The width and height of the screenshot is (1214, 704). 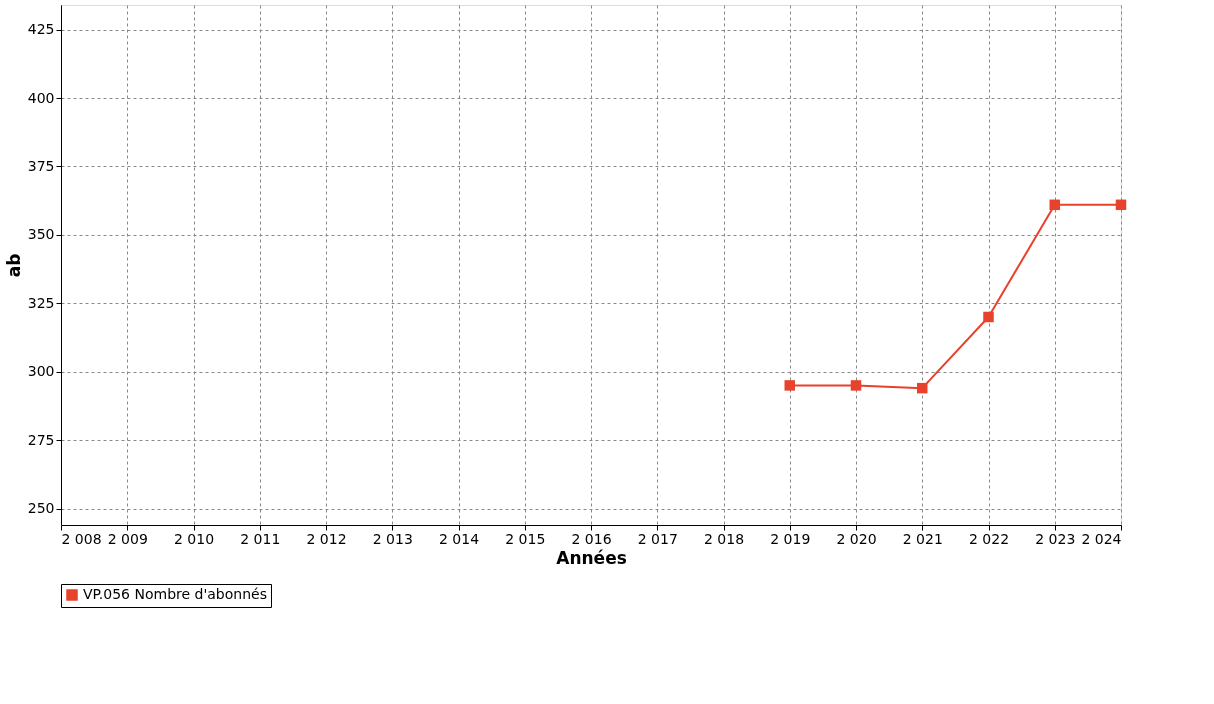 What do you see at coordinates (790, 538) in the screenshot?
I see `x-tick-label: 2 019` at bounding box center [790, 538].